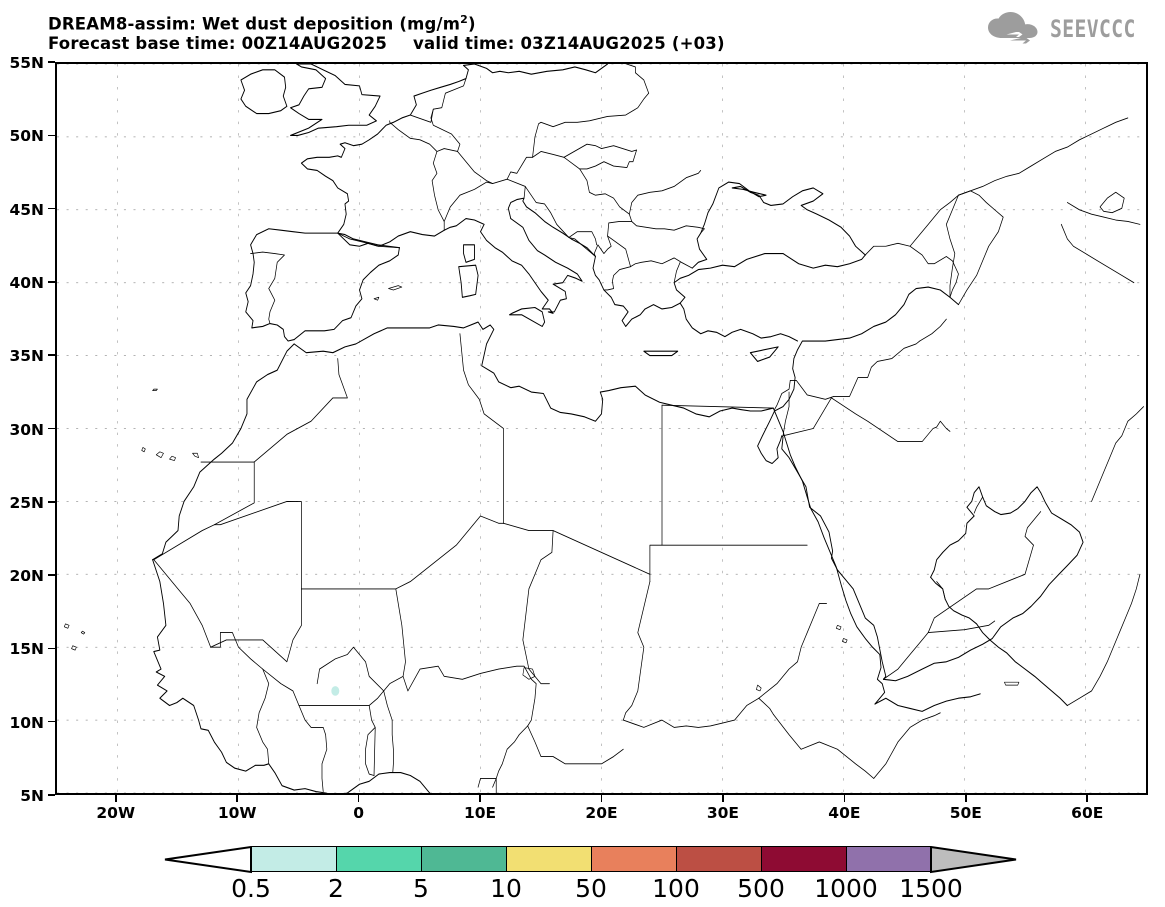  I want to click on y-axis-label-3: 40N, so click(26, 282).